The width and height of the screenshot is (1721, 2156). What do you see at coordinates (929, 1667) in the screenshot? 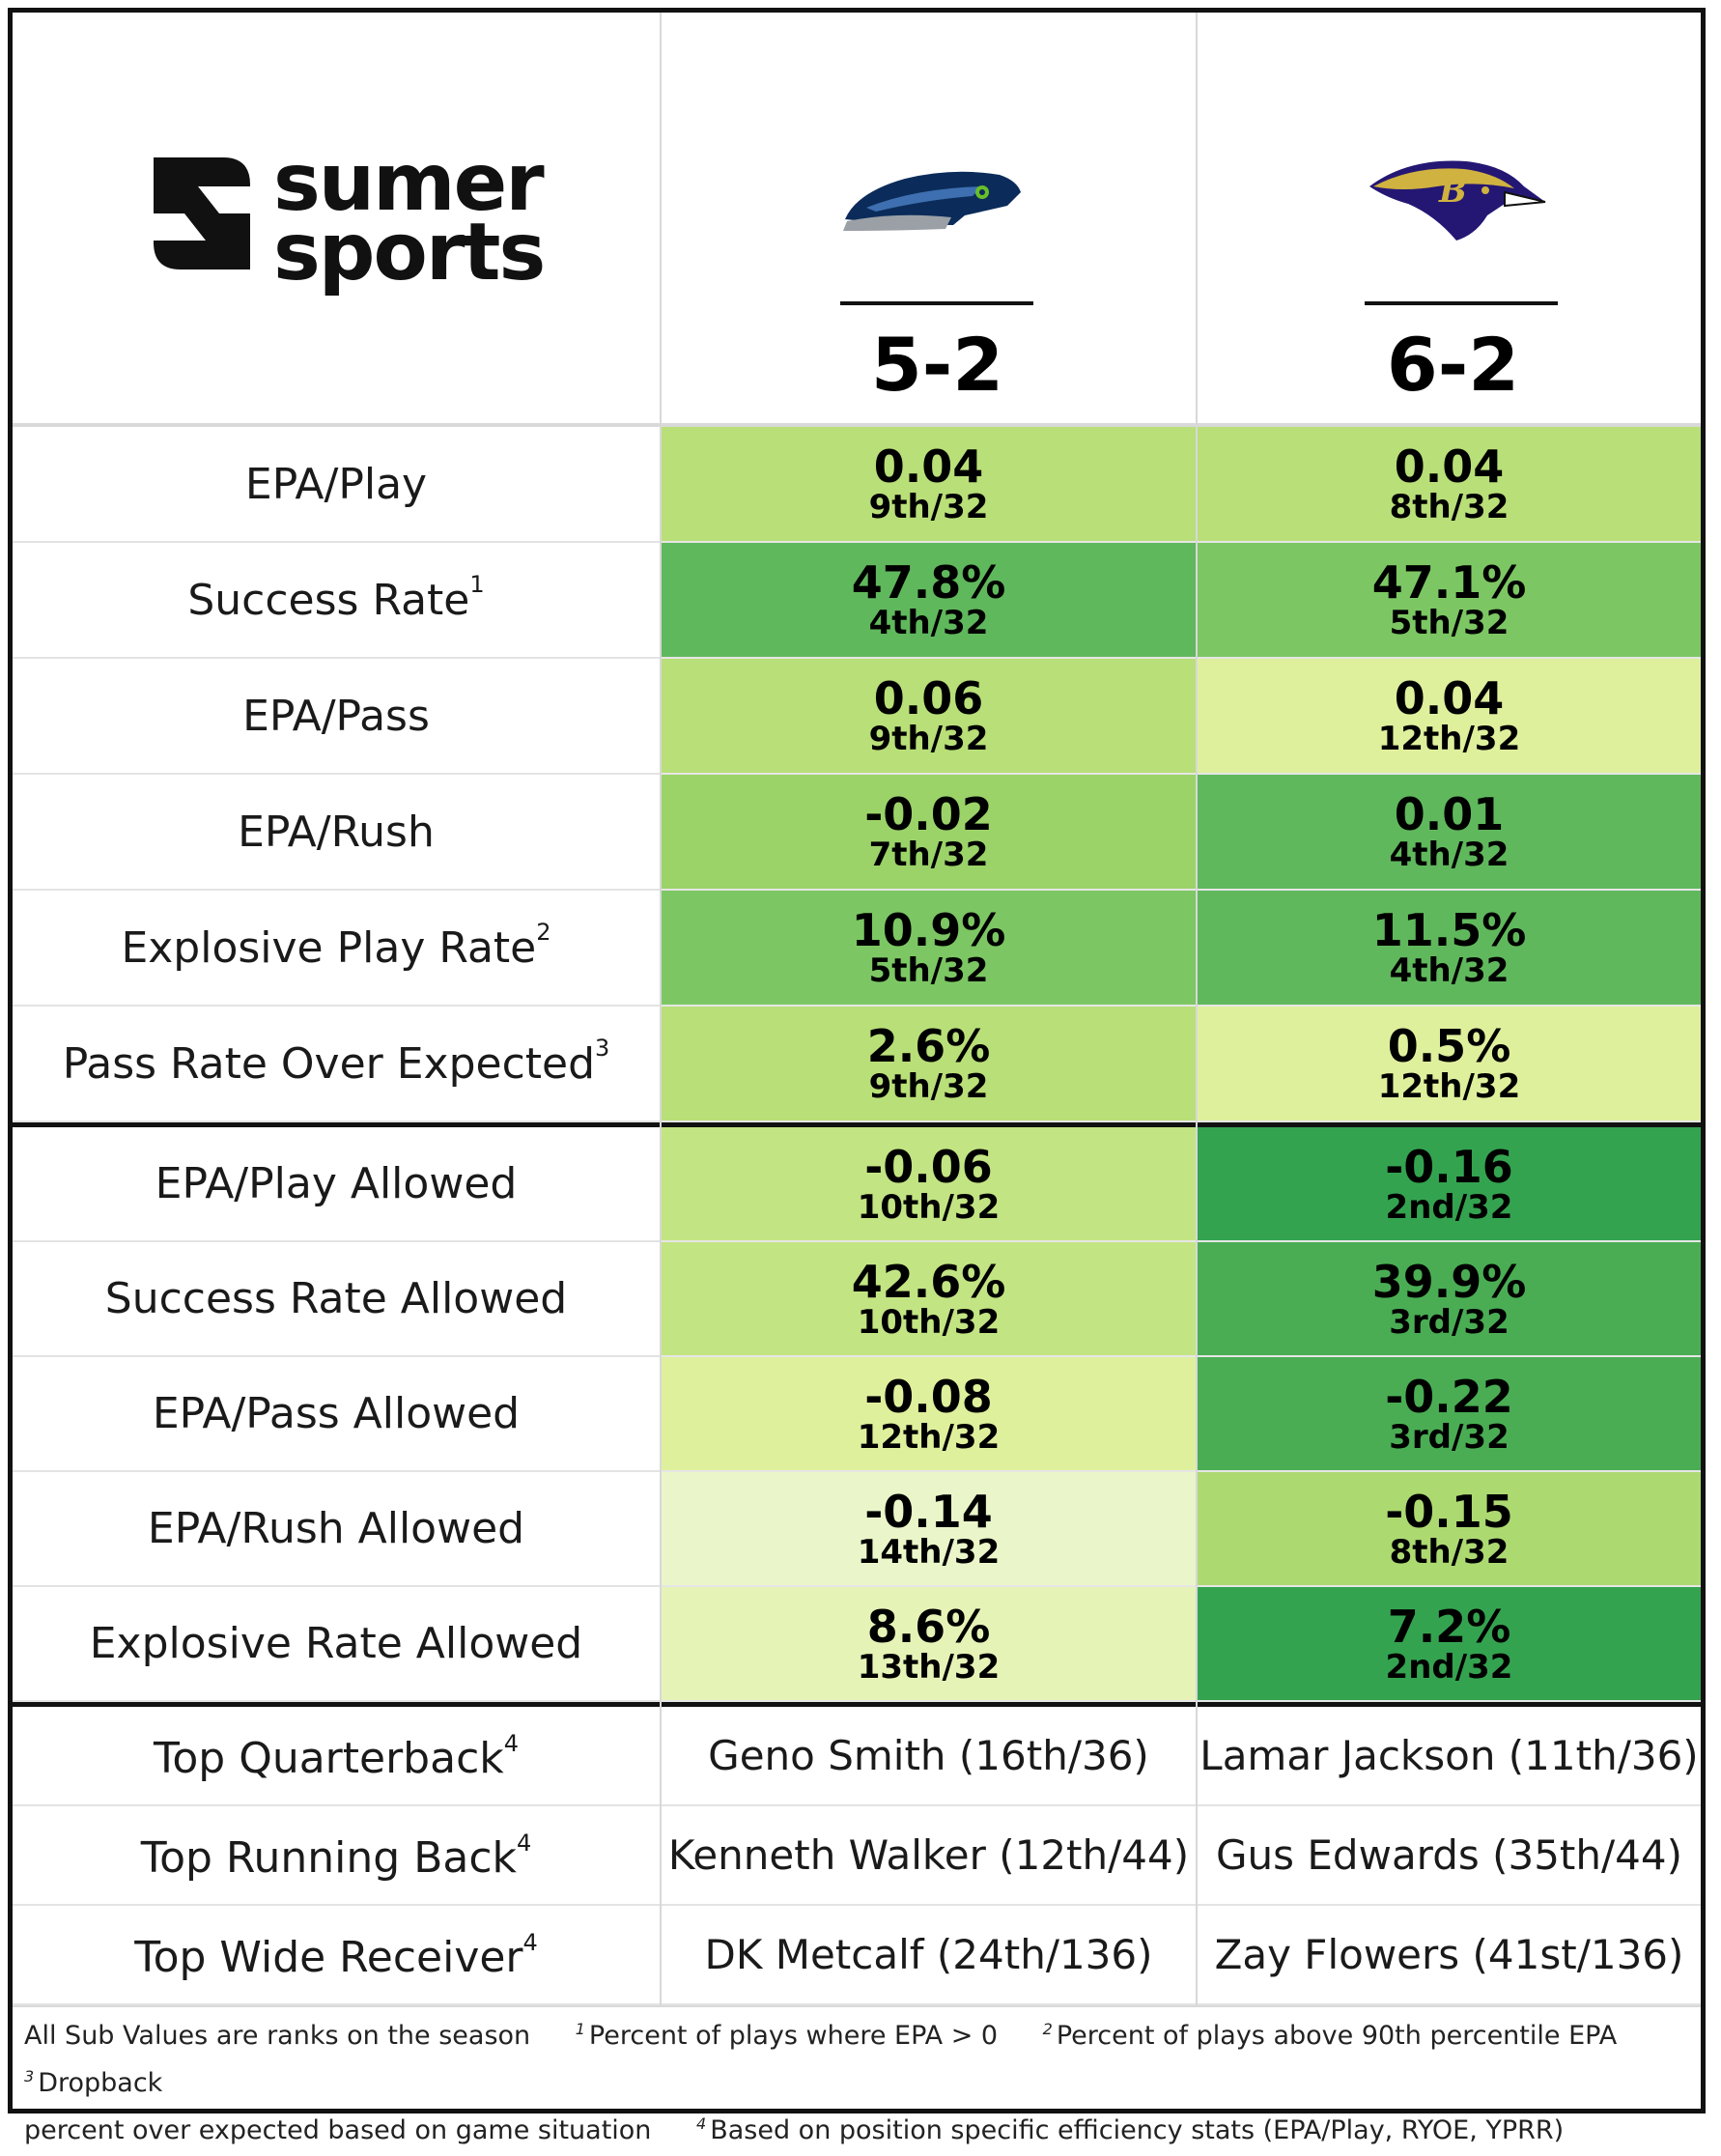
I see `stat-rank: 13th/32` at bounding box center [929, 1667].